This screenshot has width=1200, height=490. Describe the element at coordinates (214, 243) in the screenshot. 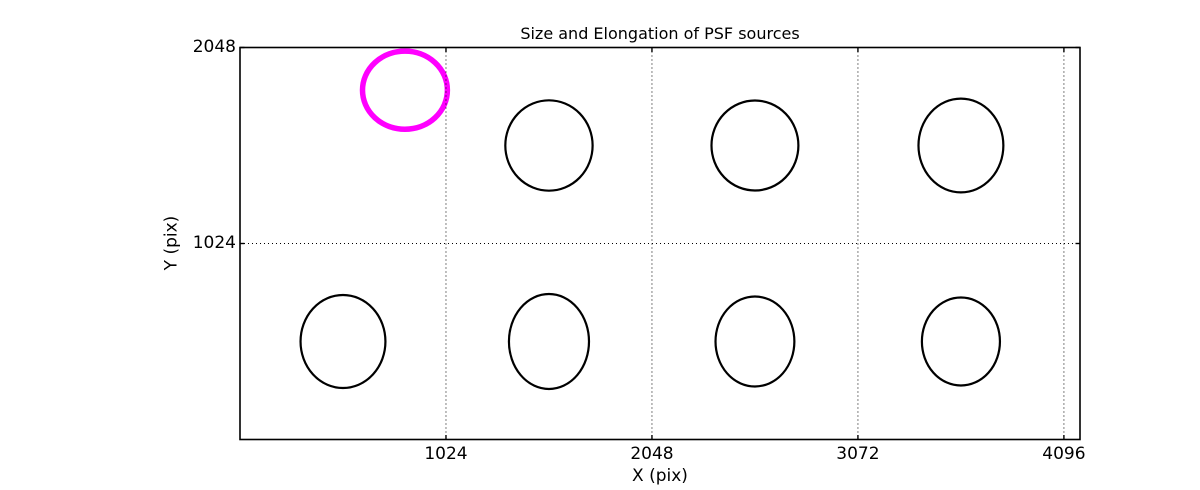

I see `y-tick-label: 1024` at that location.